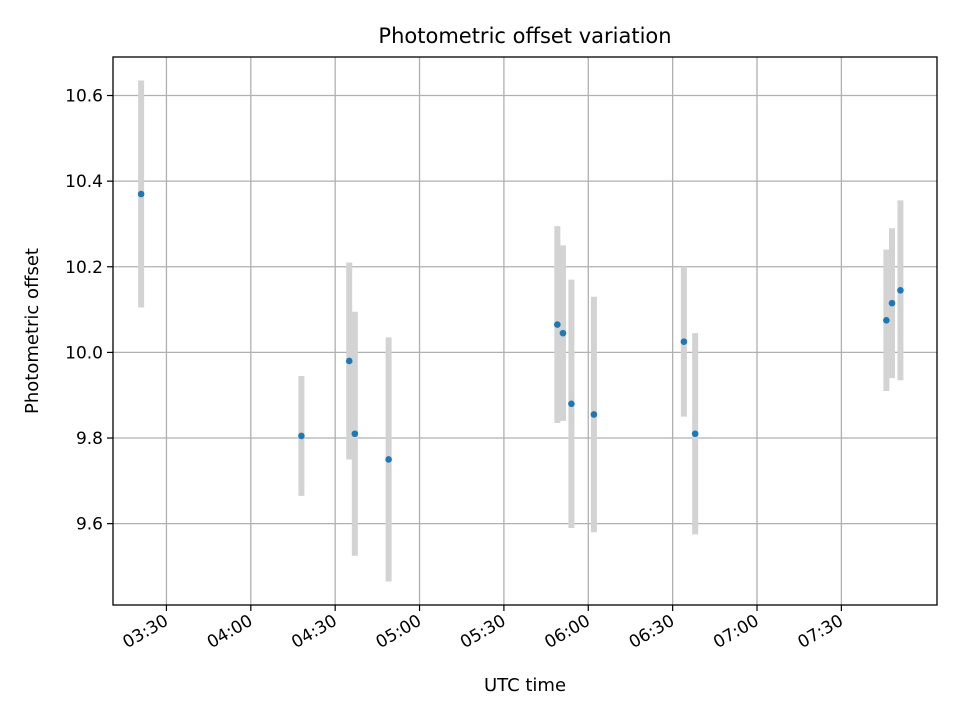 The width and height of the screenshot is (960, 720). Describe the element at coordinates (89, 311) in the screenshot. I see `y-axis-ticks: 9.6 9.8 10.0 10.2 10.4 10.6` at that location.